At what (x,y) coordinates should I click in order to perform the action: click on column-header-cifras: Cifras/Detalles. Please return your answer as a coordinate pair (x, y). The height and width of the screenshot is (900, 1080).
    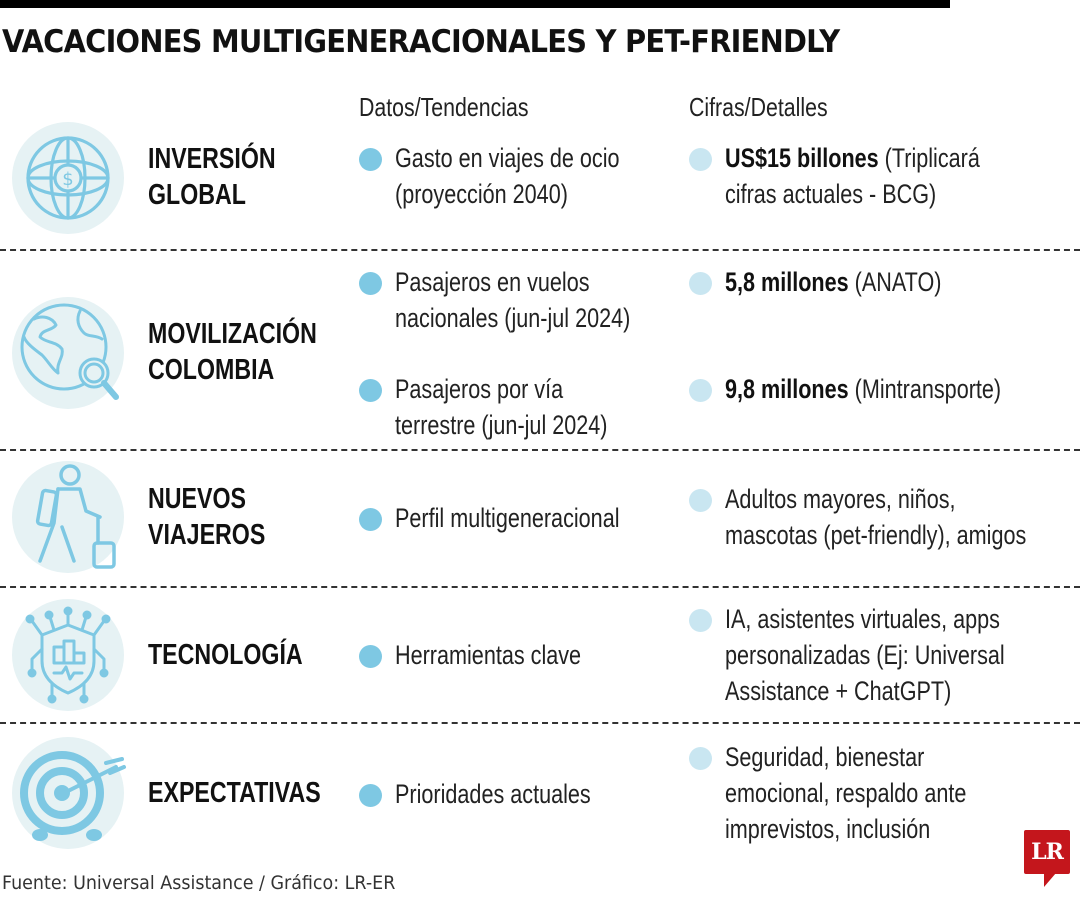
    Looking at the image, I should click on (758, 107).